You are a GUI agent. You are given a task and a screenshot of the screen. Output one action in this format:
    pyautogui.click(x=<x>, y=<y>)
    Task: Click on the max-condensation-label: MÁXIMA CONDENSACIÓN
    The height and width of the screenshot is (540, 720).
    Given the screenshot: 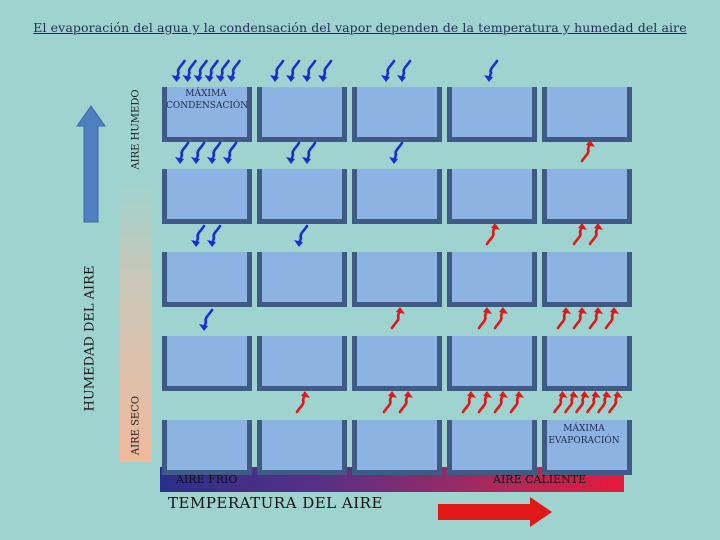 What is the action you would take?
    pyautogui.click(x=207, y=100)
    